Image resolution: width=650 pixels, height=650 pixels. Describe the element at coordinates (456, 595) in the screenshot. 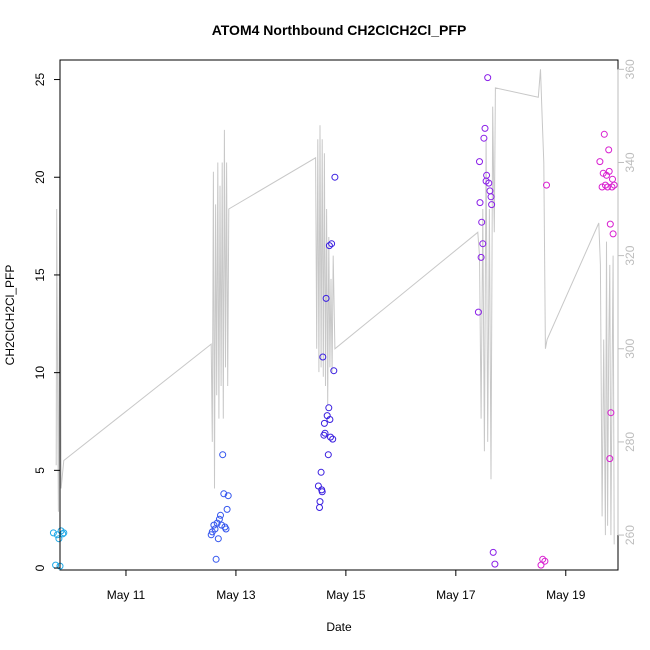

I see `x-tick-label: May 17` at that location.